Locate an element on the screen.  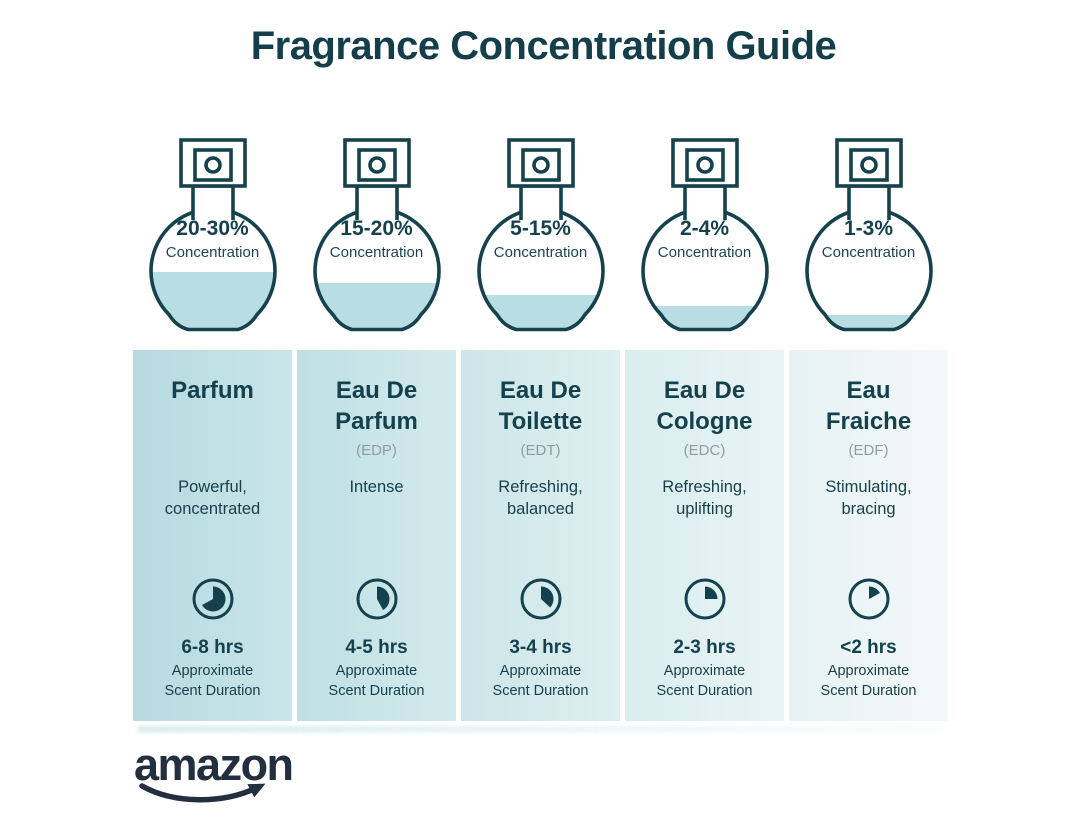
column-title: Eau De Parfum is located at coordinates (376, 406).